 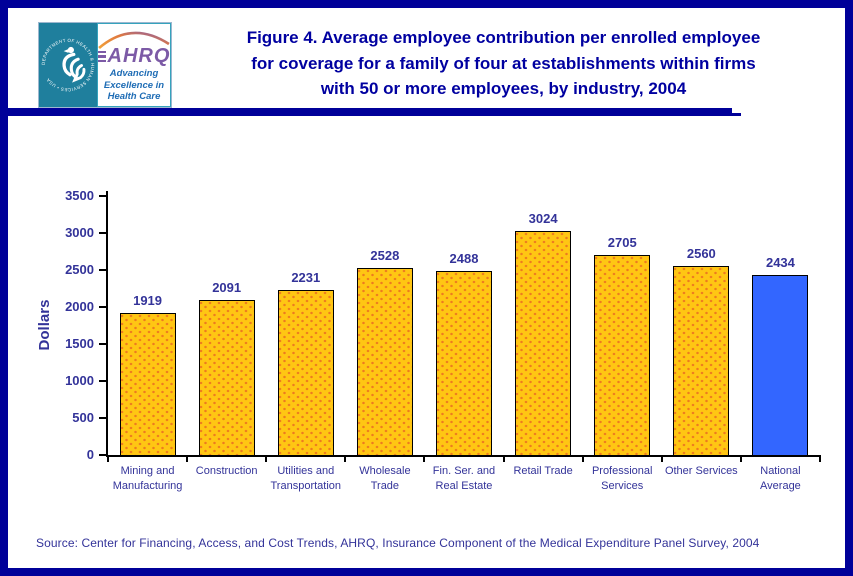 I want to click on bar-value-label: 2091, so click(x=227, y=287).